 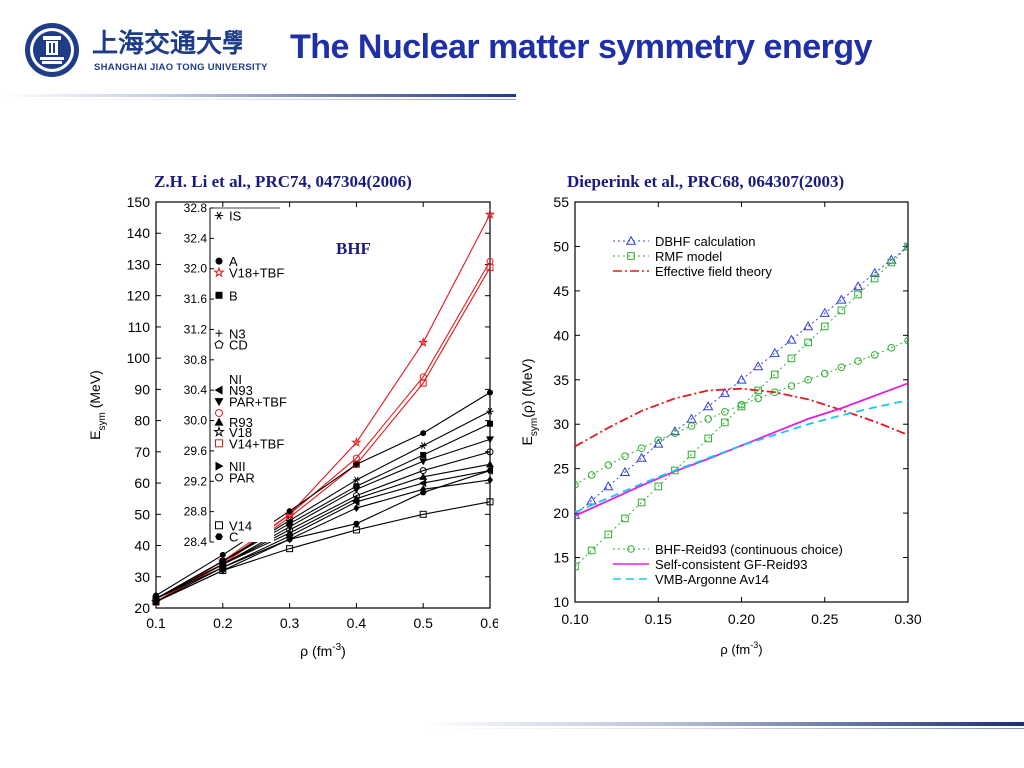 I want to click on legend-label: VMB-Argonne Av14, so click(x=712, y=579).